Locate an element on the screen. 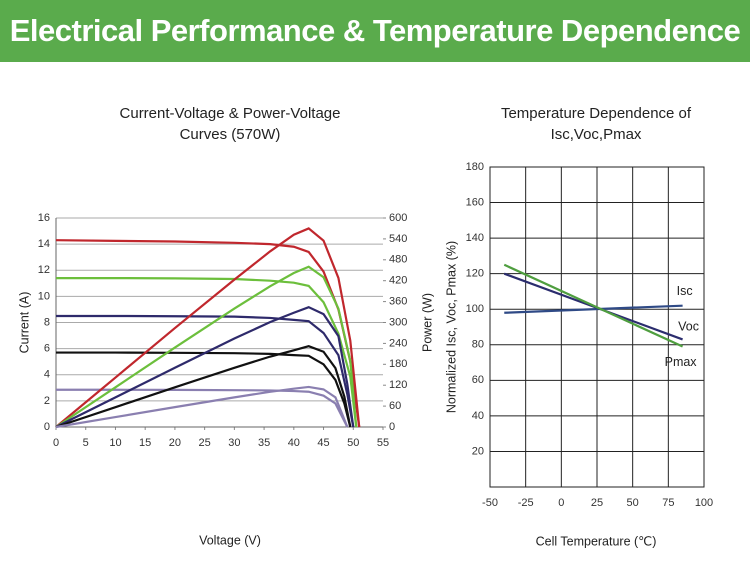  y2-tick-label: 360 is located at coordinates (398, 302).